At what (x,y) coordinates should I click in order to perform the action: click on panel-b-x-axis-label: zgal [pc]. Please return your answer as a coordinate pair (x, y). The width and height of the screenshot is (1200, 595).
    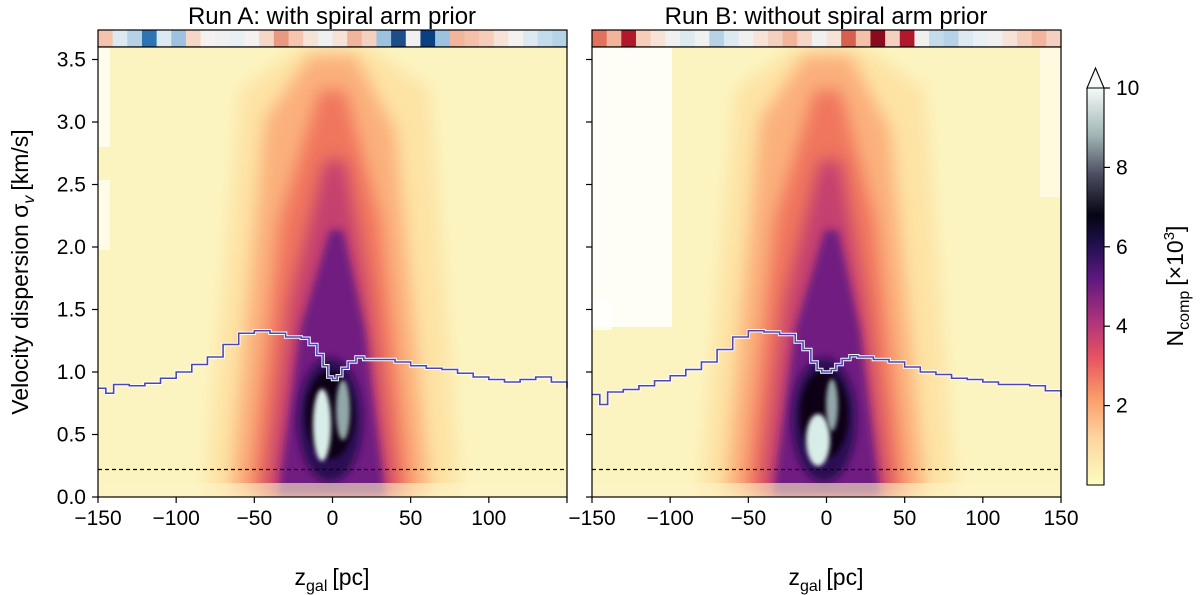
    Looking at the image, I should click on (826, 579).